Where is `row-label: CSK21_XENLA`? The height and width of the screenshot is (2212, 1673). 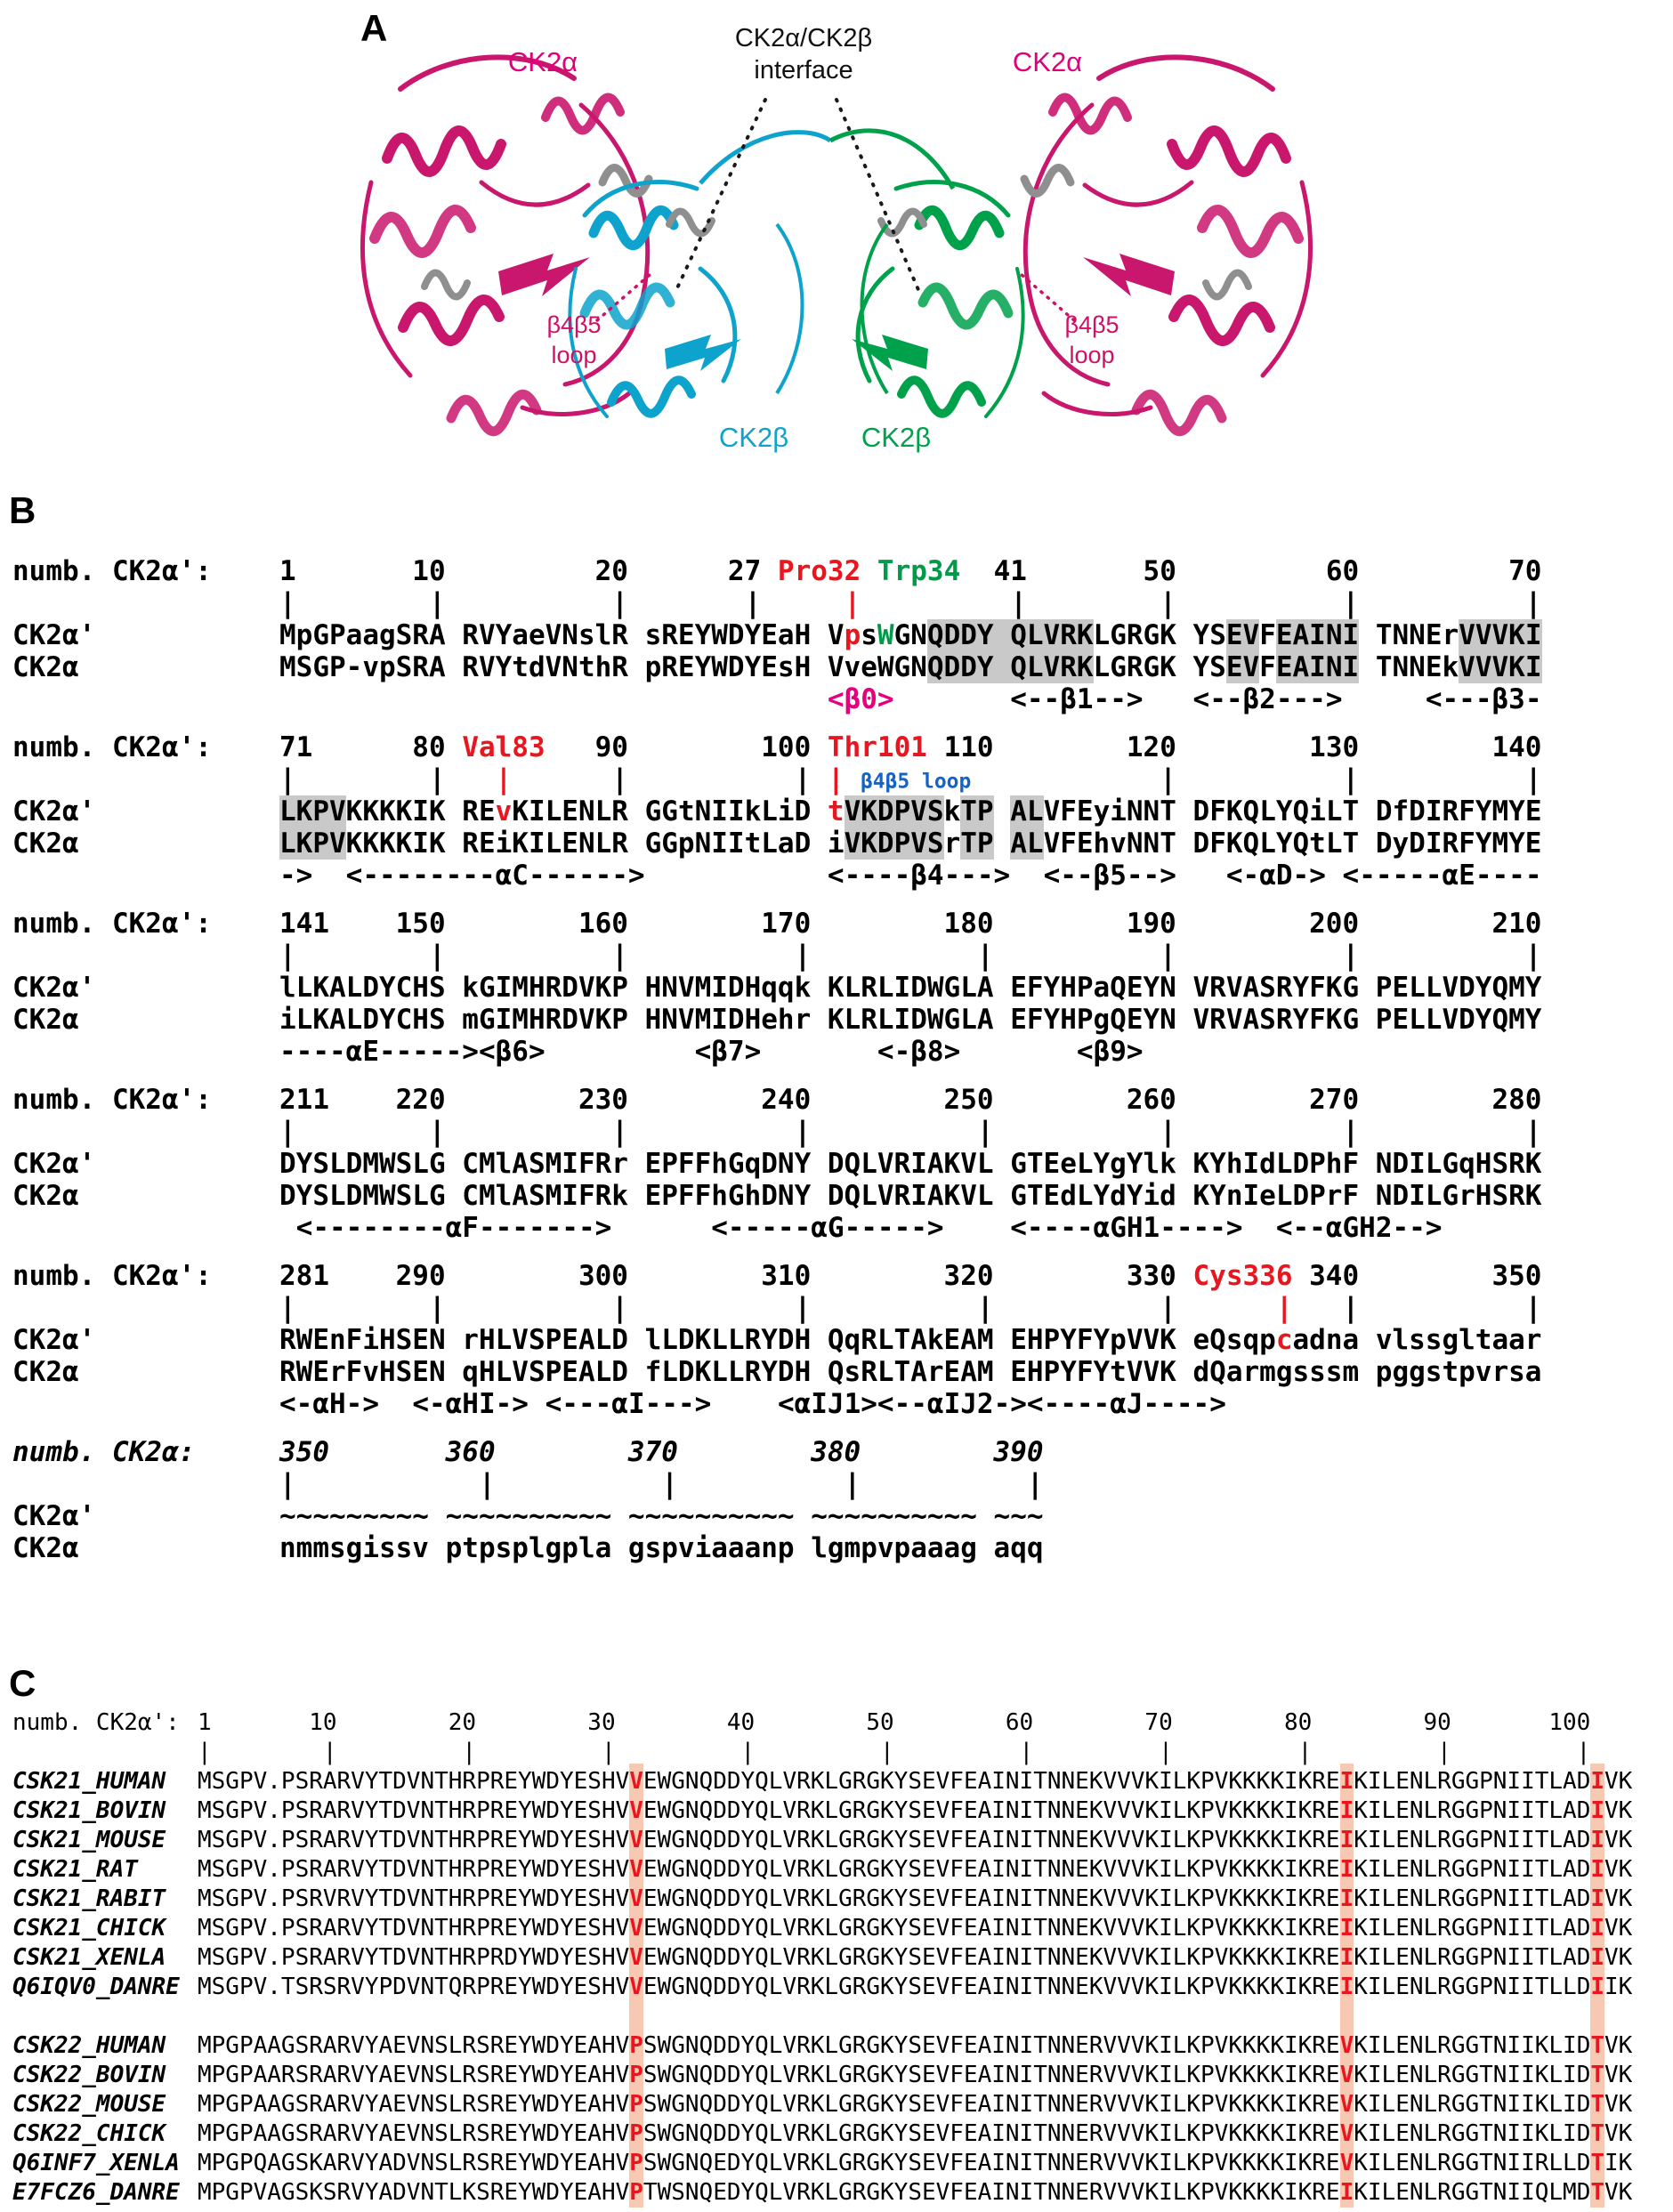
row-label: CSK21_XENLA is located at coordinates (89, 1958).